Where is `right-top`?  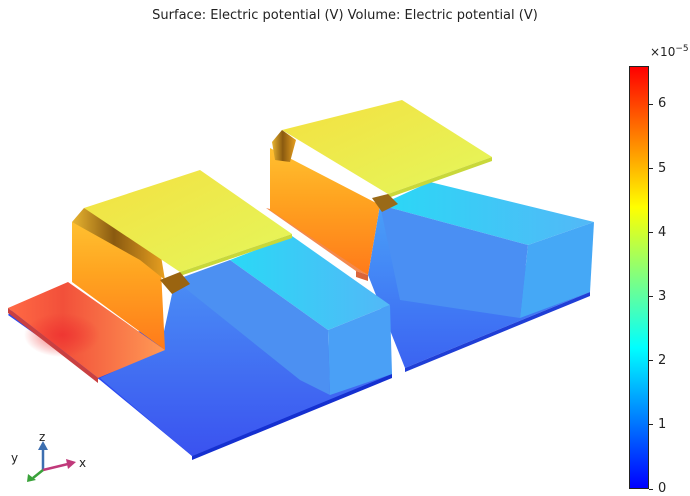 right-top is located at coordinates (387, 147).